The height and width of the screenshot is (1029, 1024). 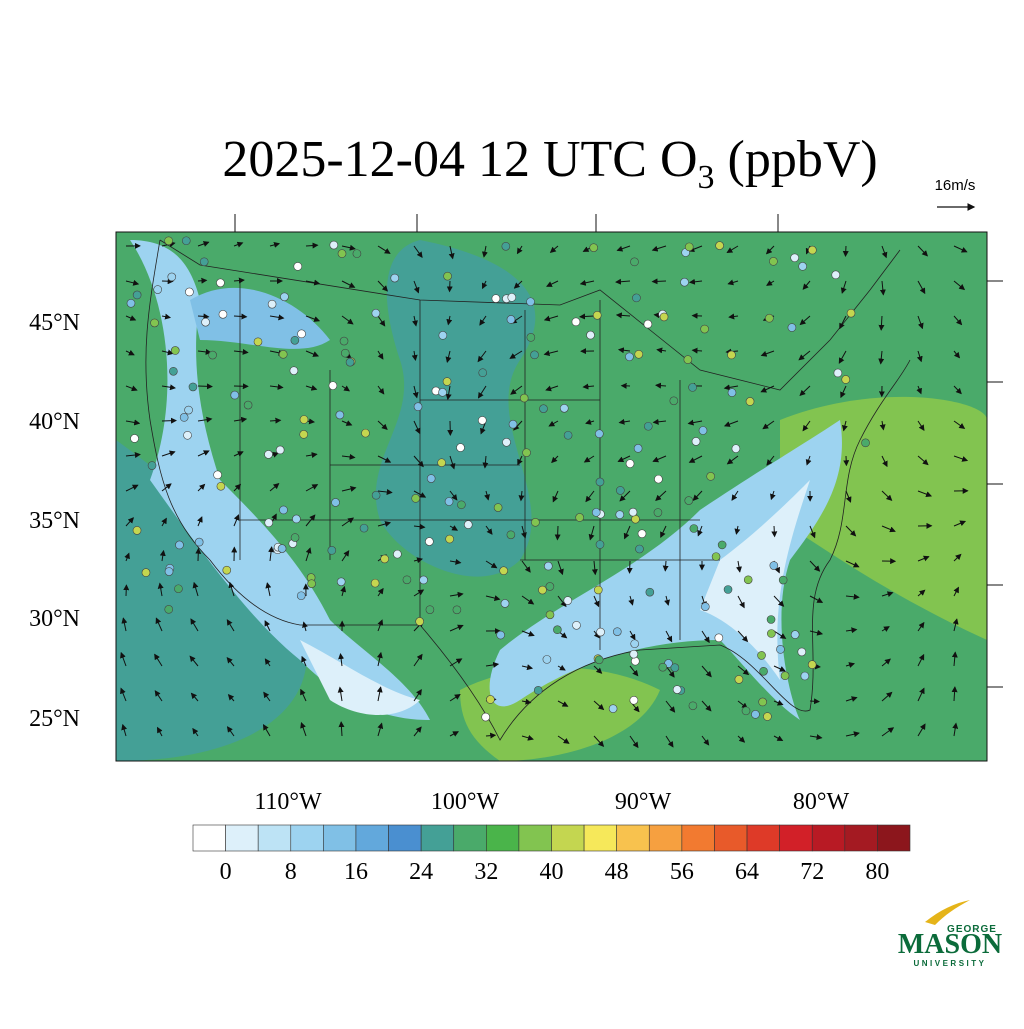 I want to click on colorbar-tick-label: 40, so click(x=552, y=872).